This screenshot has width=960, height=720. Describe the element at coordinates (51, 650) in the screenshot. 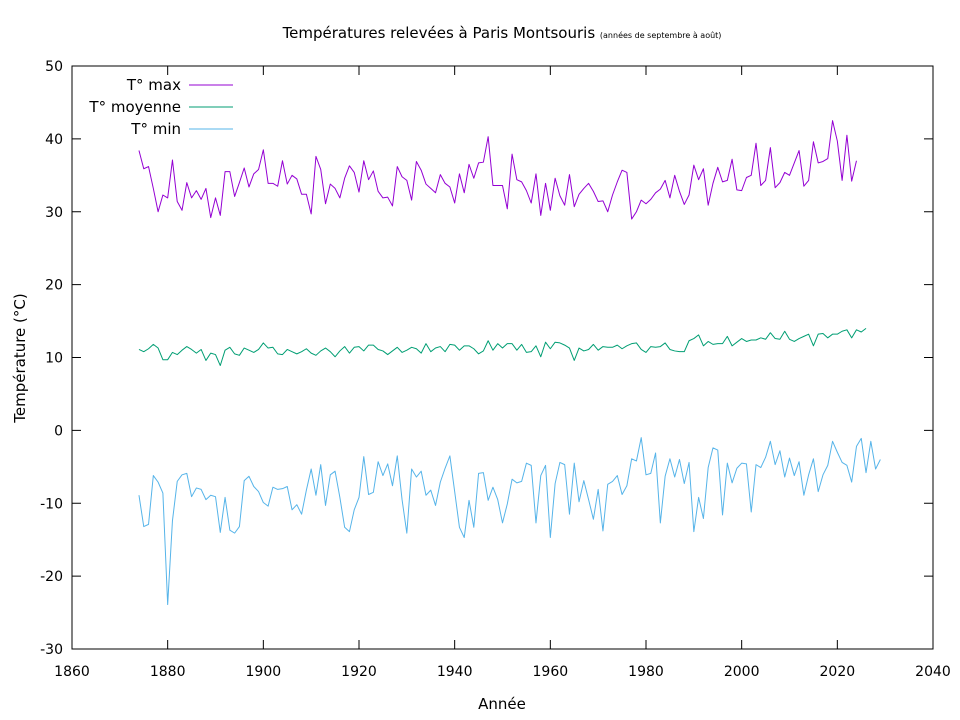

I see `y-tick-label: -30` at that location.